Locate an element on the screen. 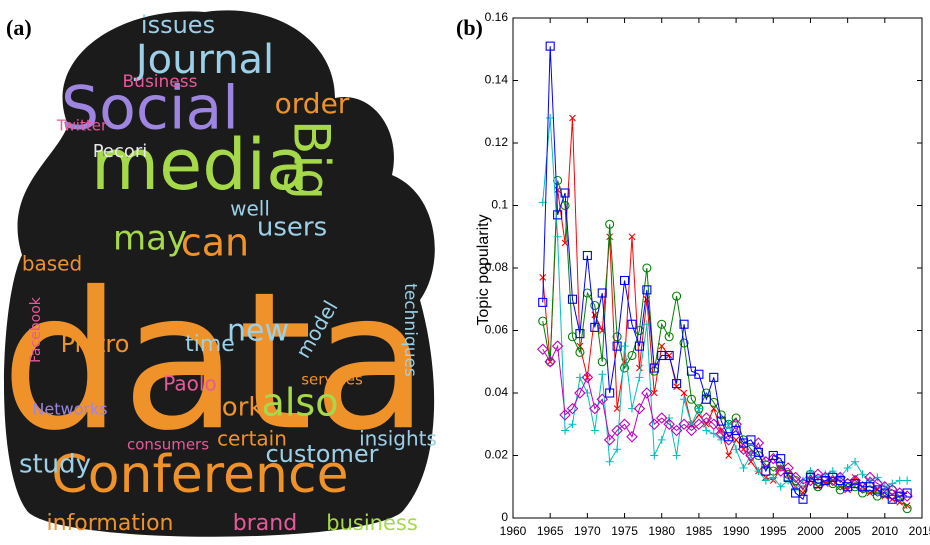 Image resolution: width=930 pixels, height=545 pixels. word: Pietro is located at coordinates (95, 344).